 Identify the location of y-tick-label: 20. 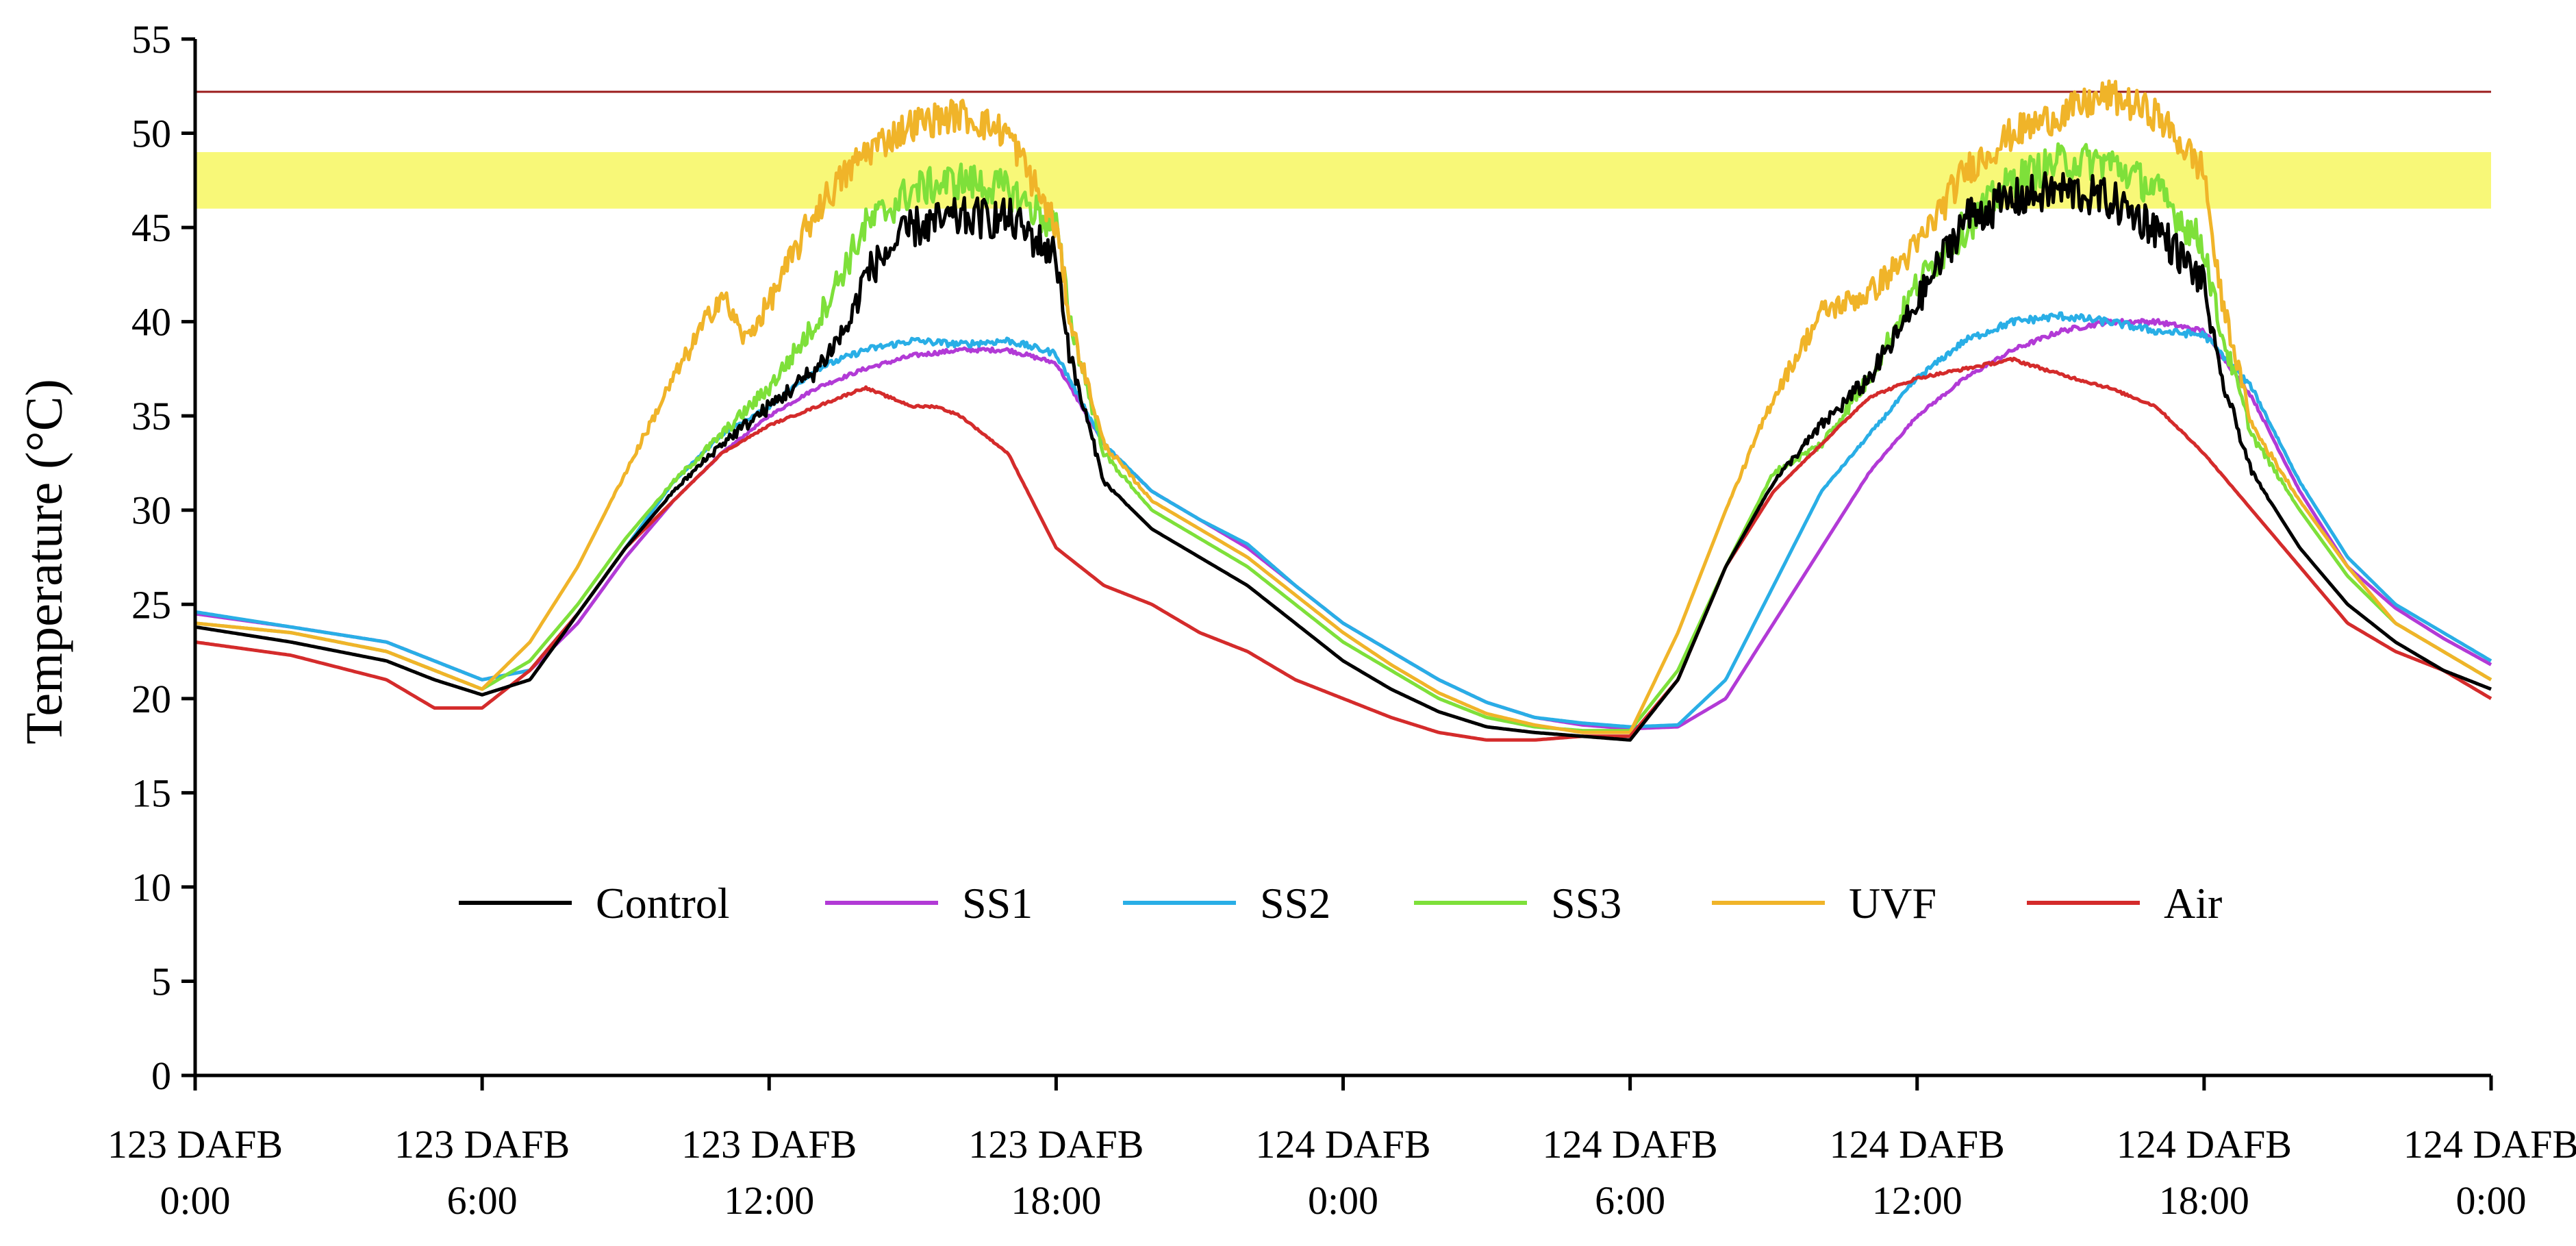
(151, 699).